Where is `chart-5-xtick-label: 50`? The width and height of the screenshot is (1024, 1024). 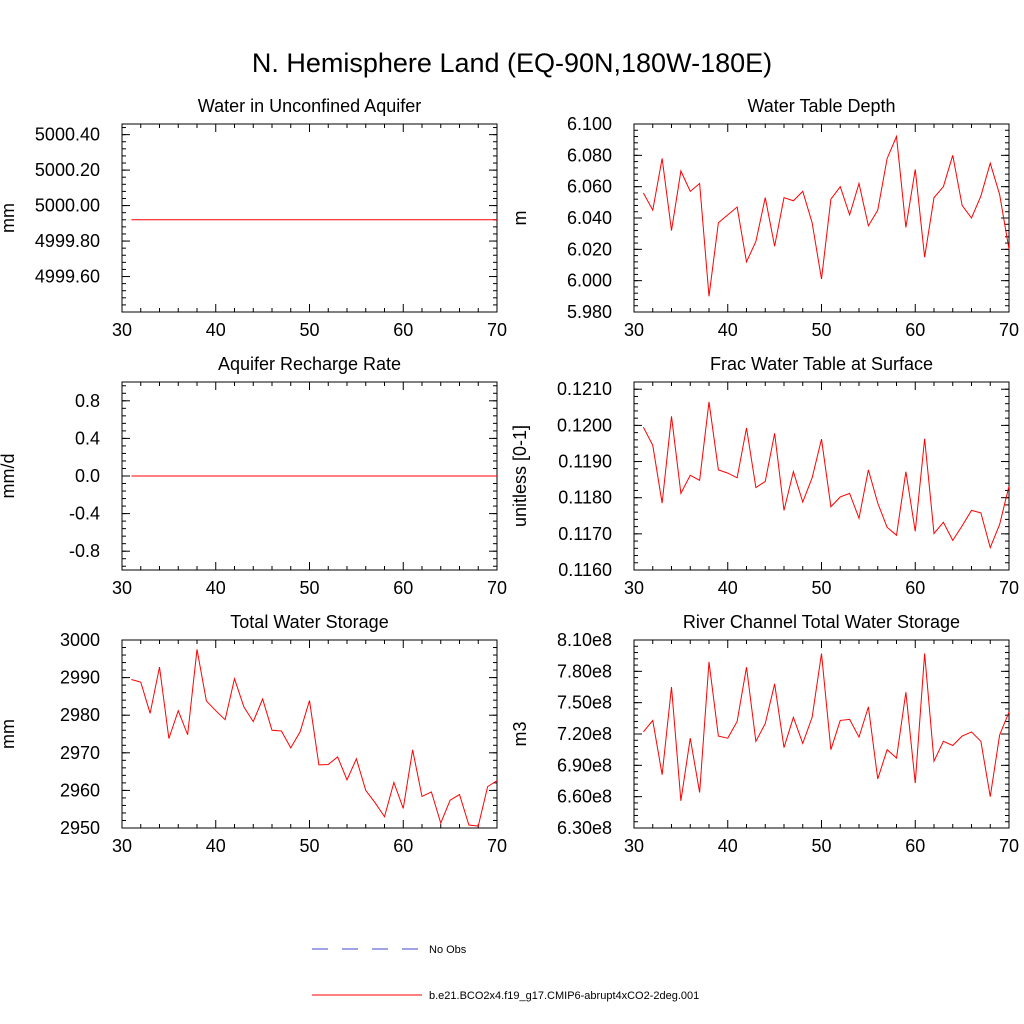 chart-5-xtick-label: 50 is located at coordinates (821, 846).